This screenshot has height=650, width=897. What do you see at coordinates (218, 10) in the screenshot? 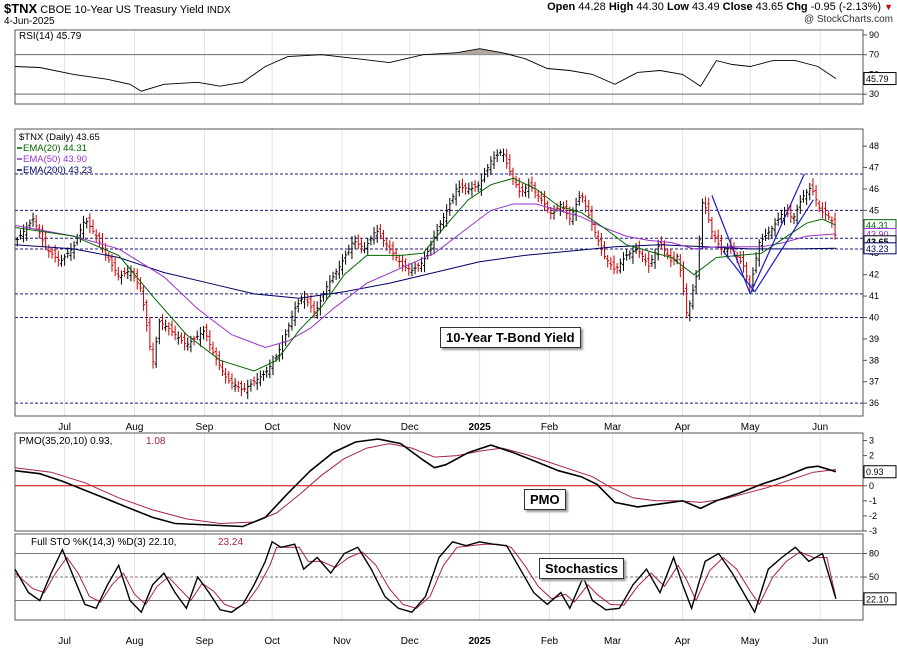
I see `exchange-label: INDX` at bounding box center [218, 10].